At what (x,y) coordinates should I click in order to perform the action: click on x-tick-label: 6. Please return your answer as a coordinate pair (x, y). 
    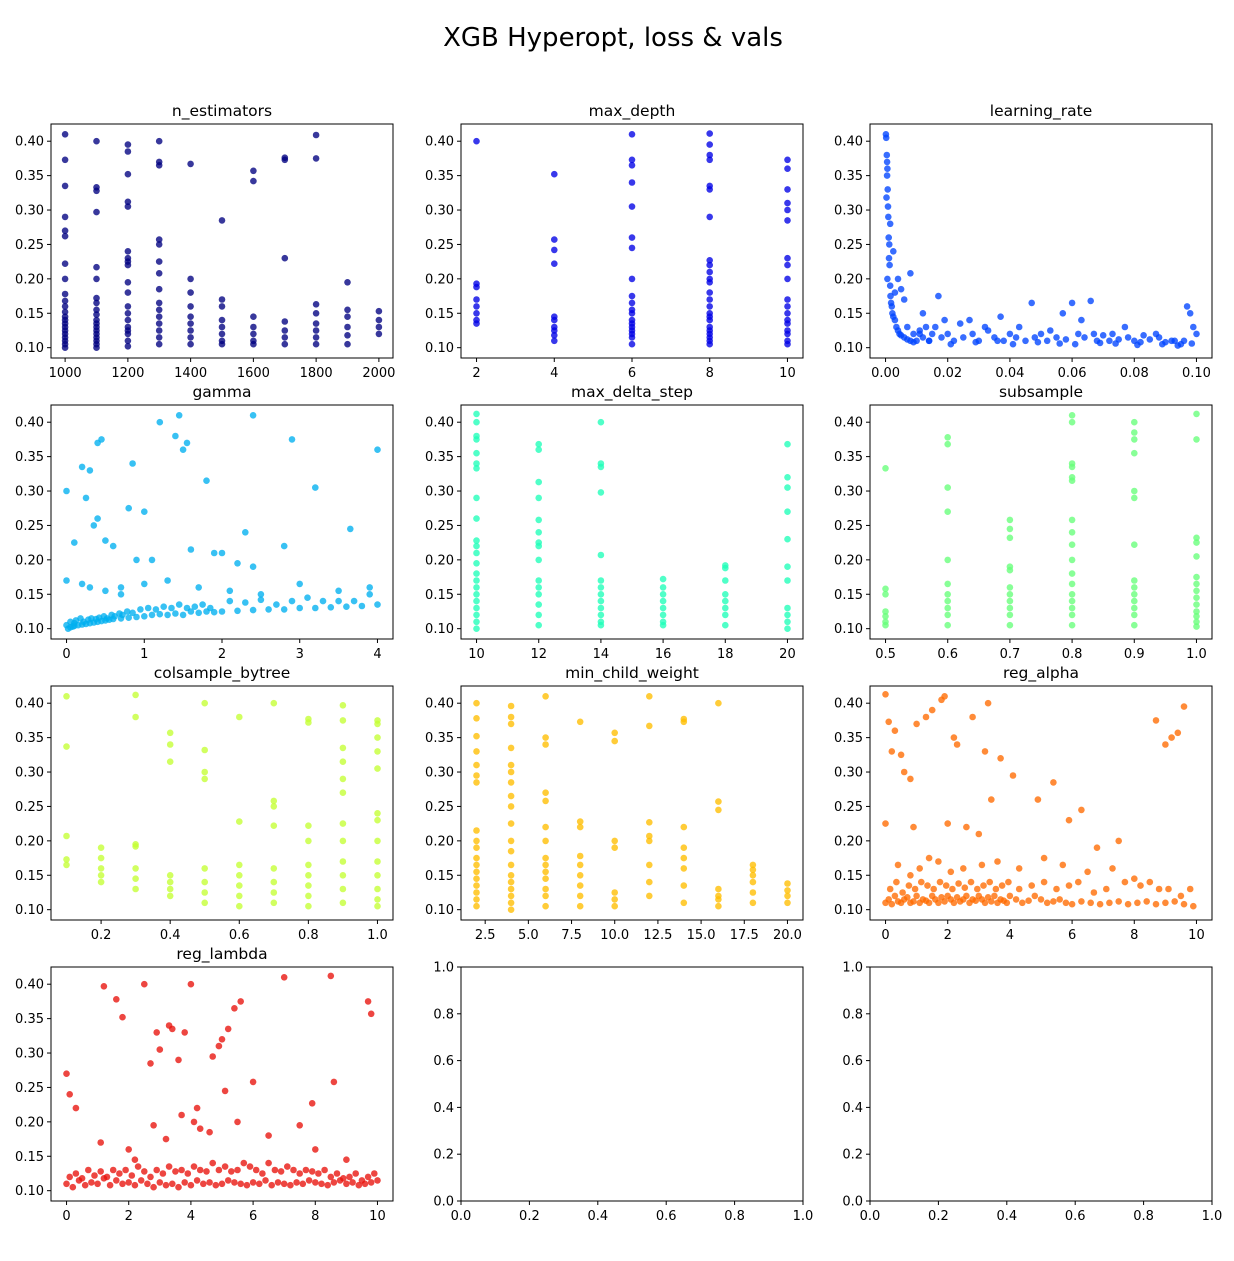
    Looking at the image, I should click on (253, 1216).